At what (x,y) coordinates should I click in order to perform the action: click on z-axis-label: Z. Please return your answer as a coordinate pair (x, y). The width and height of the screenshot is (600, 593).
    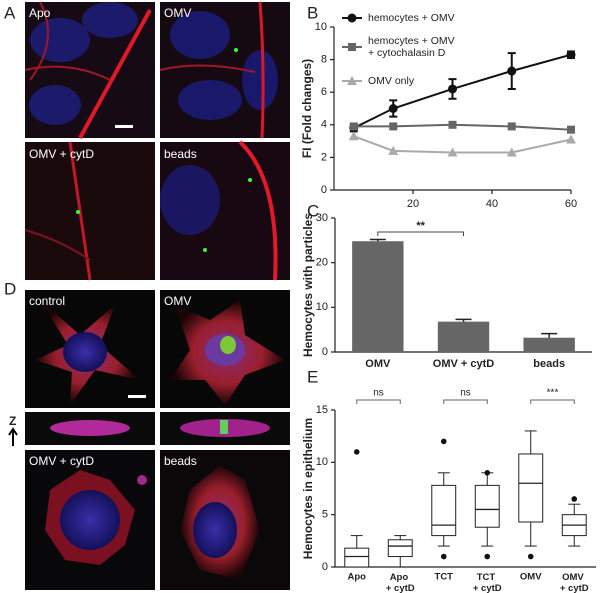
    Looking at the image, I should click on (12, 421).